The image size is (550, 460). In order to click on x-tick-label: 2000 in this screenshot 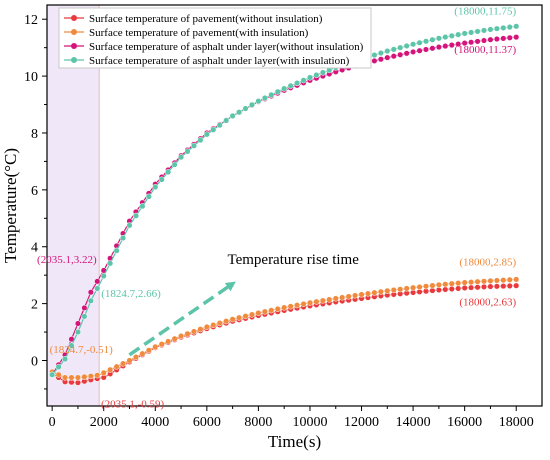, I will do `click(104, 422)`.